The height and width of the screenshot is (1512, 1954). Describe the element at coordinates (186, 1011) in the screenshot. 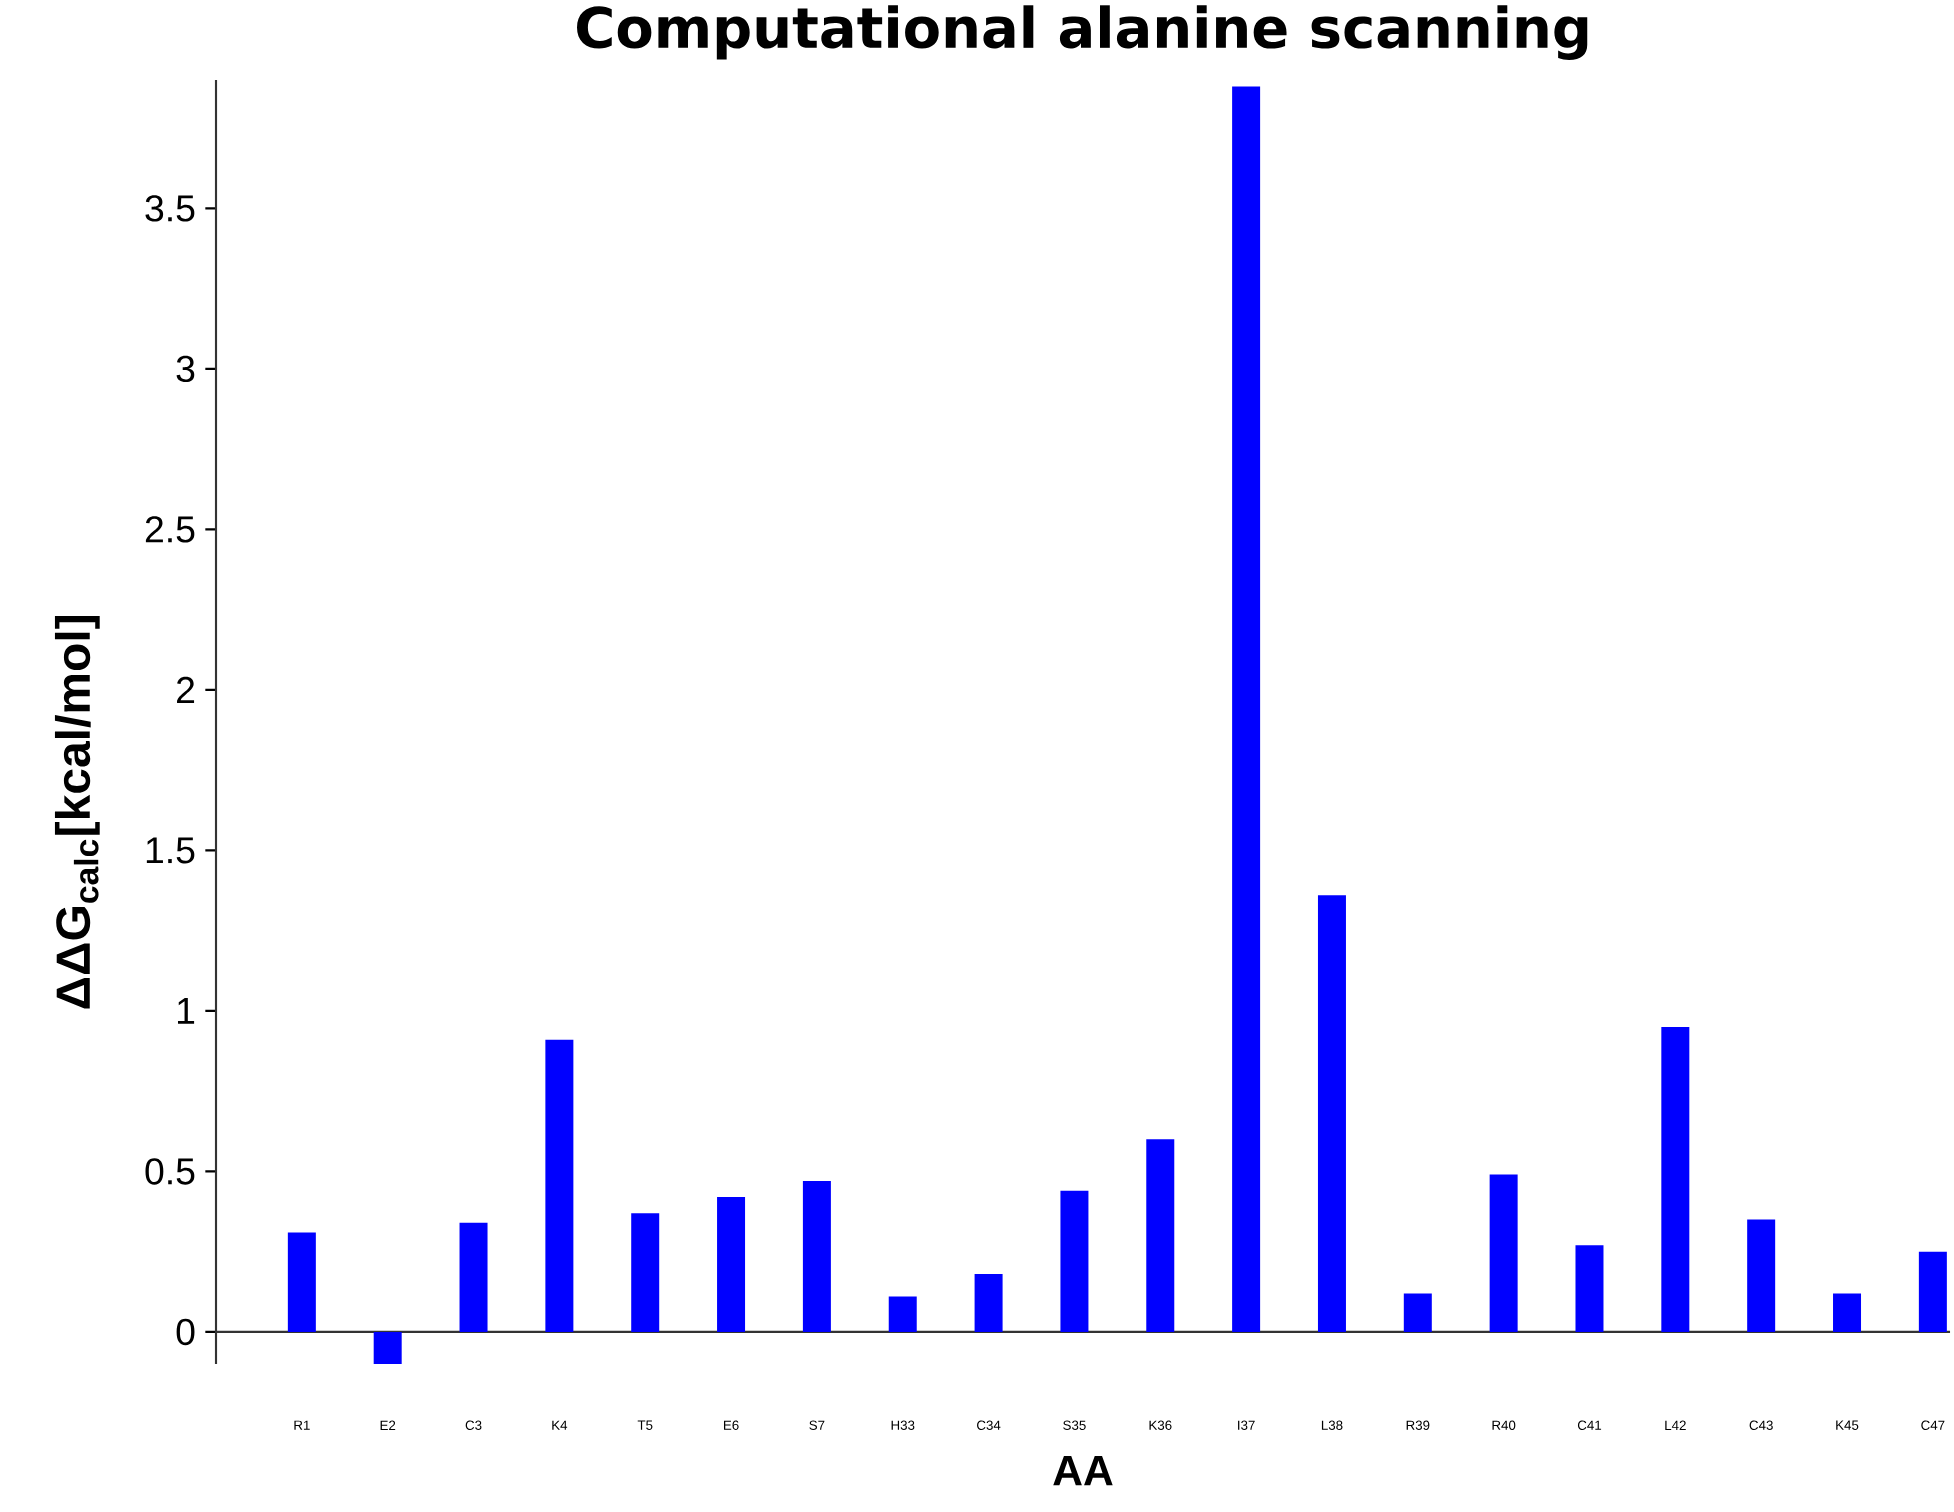

I see `y-tick-label: 1` at that location.